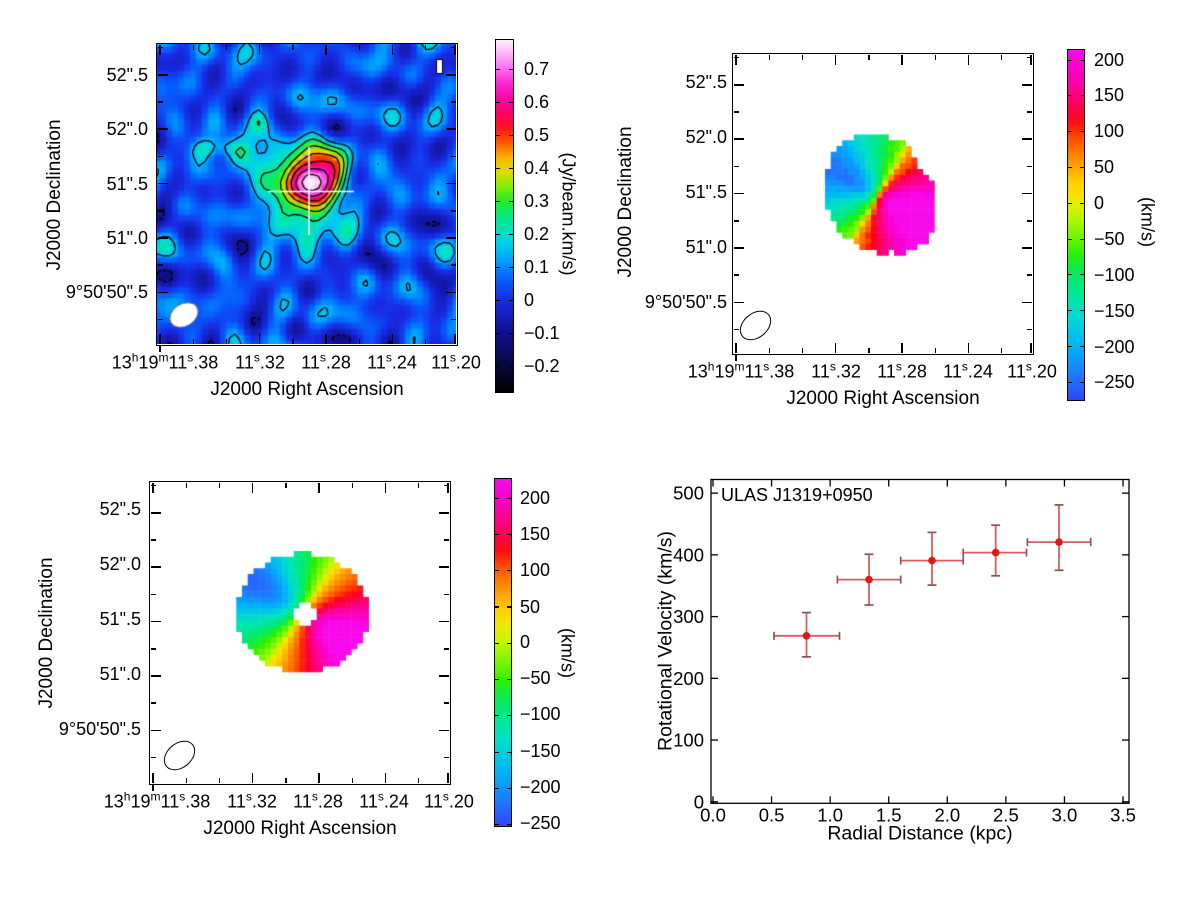  What do you see at coordinates (688, 740) in the screenshot?
I see `svg-text: 100` at bounding box center [688, 740].